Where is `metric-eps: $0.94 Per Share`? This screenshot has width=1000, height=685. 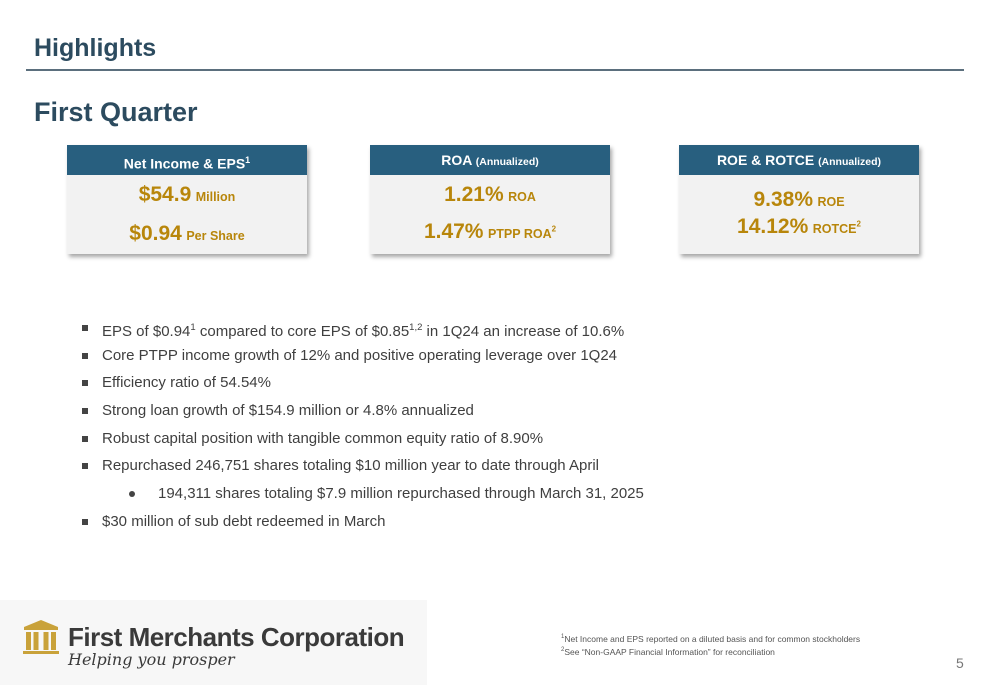
metric-eps: $0.94 Per Share is located at coordinates (187, 234).